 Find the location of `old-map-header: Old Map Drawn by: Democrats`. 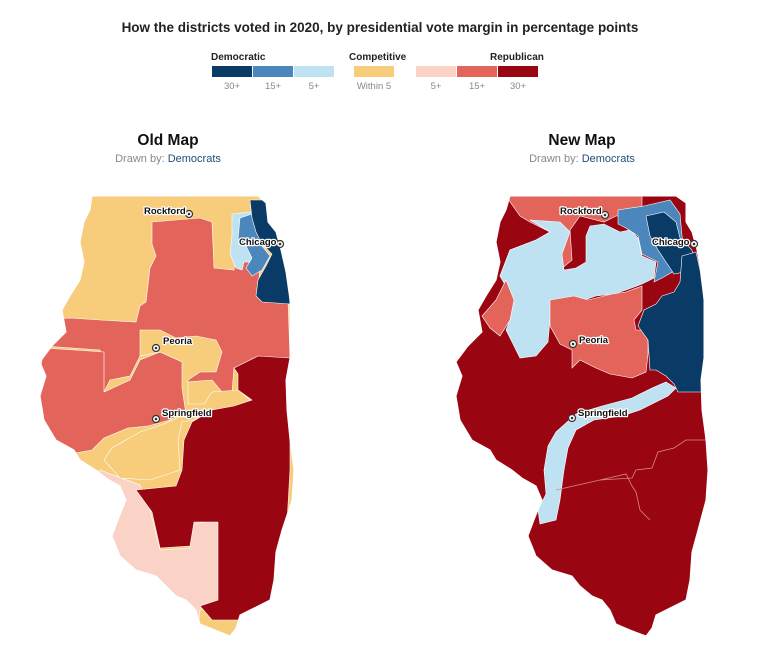

old-map-header: Old Map Drawn by: Democrats is located at coordinates (168, 148).